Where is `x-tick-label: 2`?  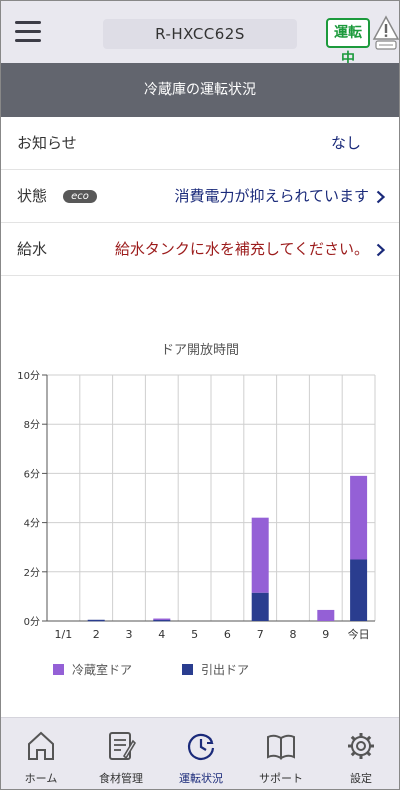
x-tick-label: 2 is located at coordinates (96, 634).